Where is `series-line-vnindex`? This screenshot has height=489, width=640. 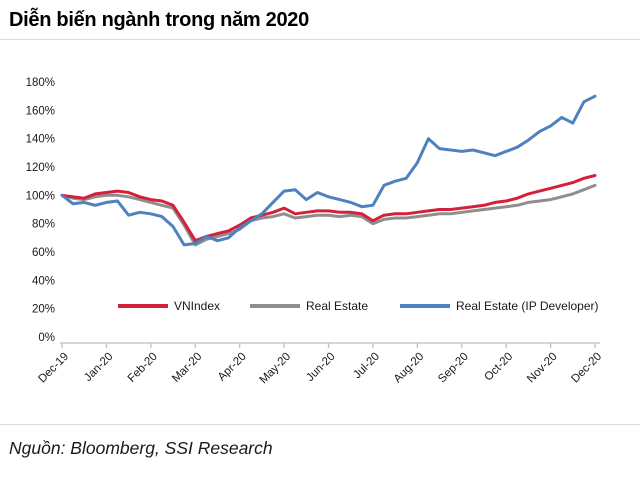 series-line-vnindex is located at coordinates (328, 208).